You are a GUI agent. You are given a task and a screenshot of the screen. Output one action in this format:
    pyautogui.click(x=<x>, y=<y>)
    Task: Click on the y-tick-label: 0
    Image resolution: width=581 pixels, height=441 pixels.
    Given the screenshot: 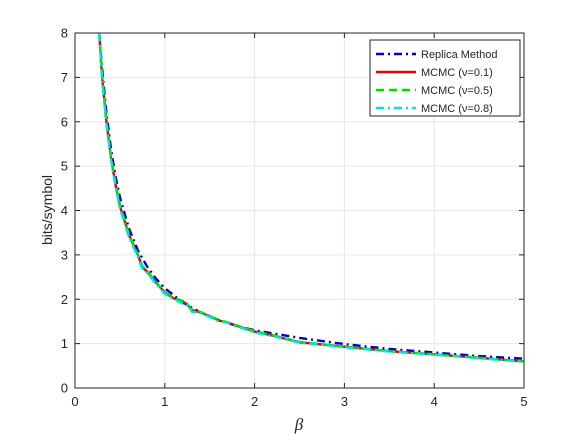 What is the action you would take?
    pyautogui.click(x=64, y=388)
    